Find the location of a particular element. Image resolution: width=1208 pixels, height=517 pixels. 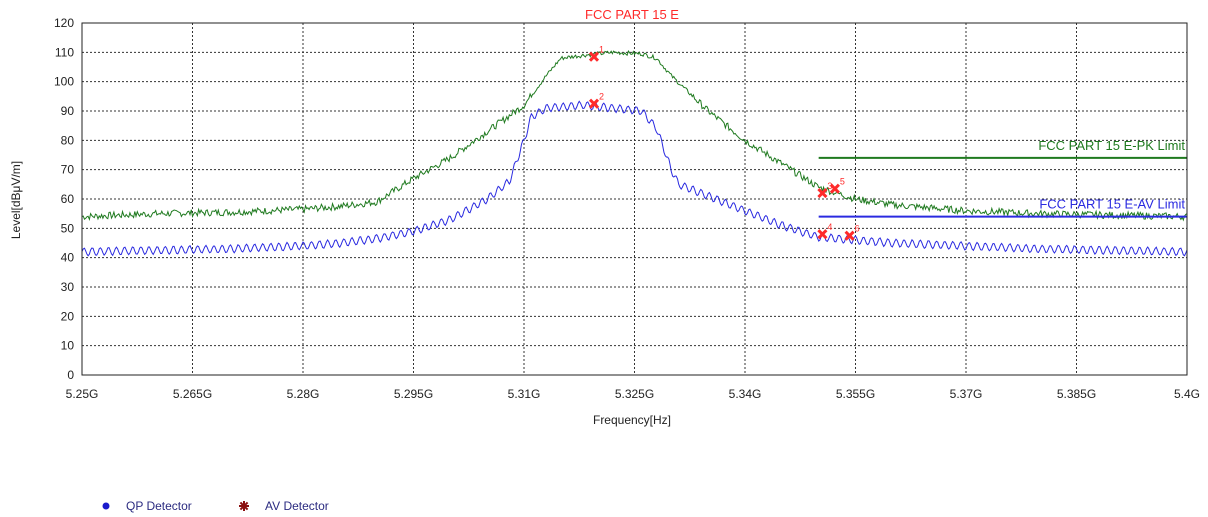

y-tick-label: 110 is located at coordinates (64, 52).